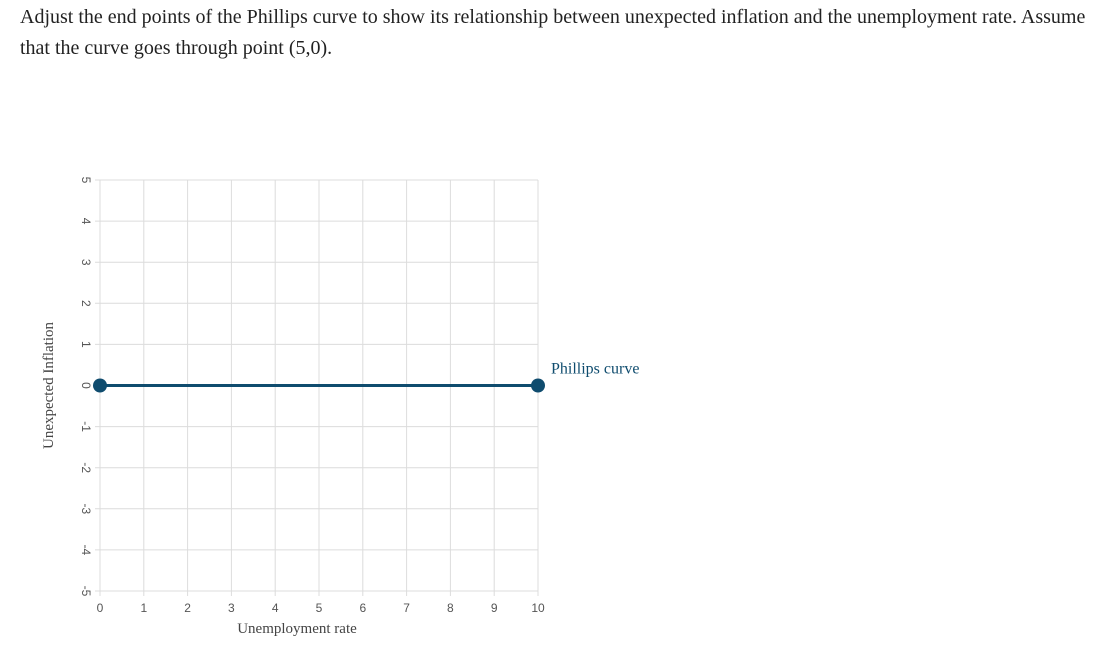  Describe the element at coordinates (275, 608) in the screenshot. I see `x-tick-label: 4` at that location.